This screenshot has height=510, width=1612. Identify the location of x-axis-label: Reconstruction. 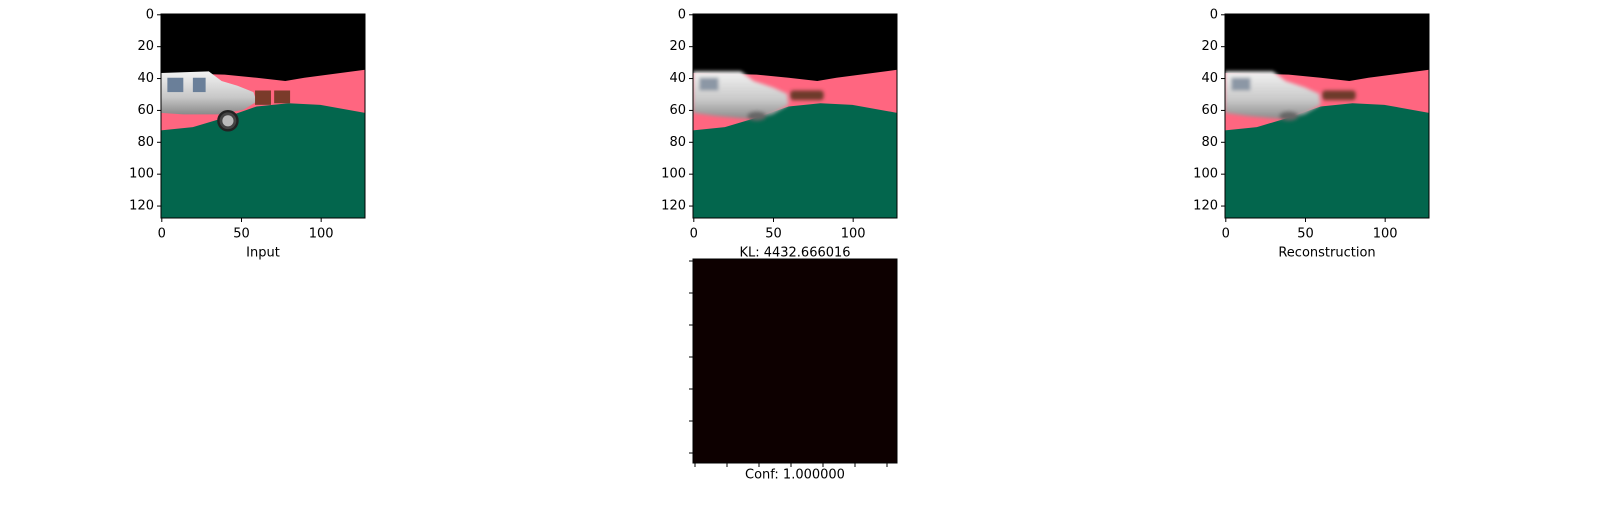
(1326, 253).